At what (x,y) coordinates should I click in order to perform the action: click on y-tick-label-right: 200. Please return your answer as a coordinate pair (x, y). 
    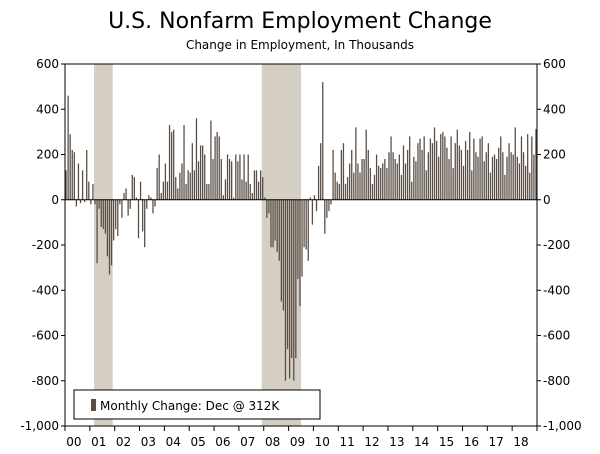
    Looking at the image, I should click on (554, 155).